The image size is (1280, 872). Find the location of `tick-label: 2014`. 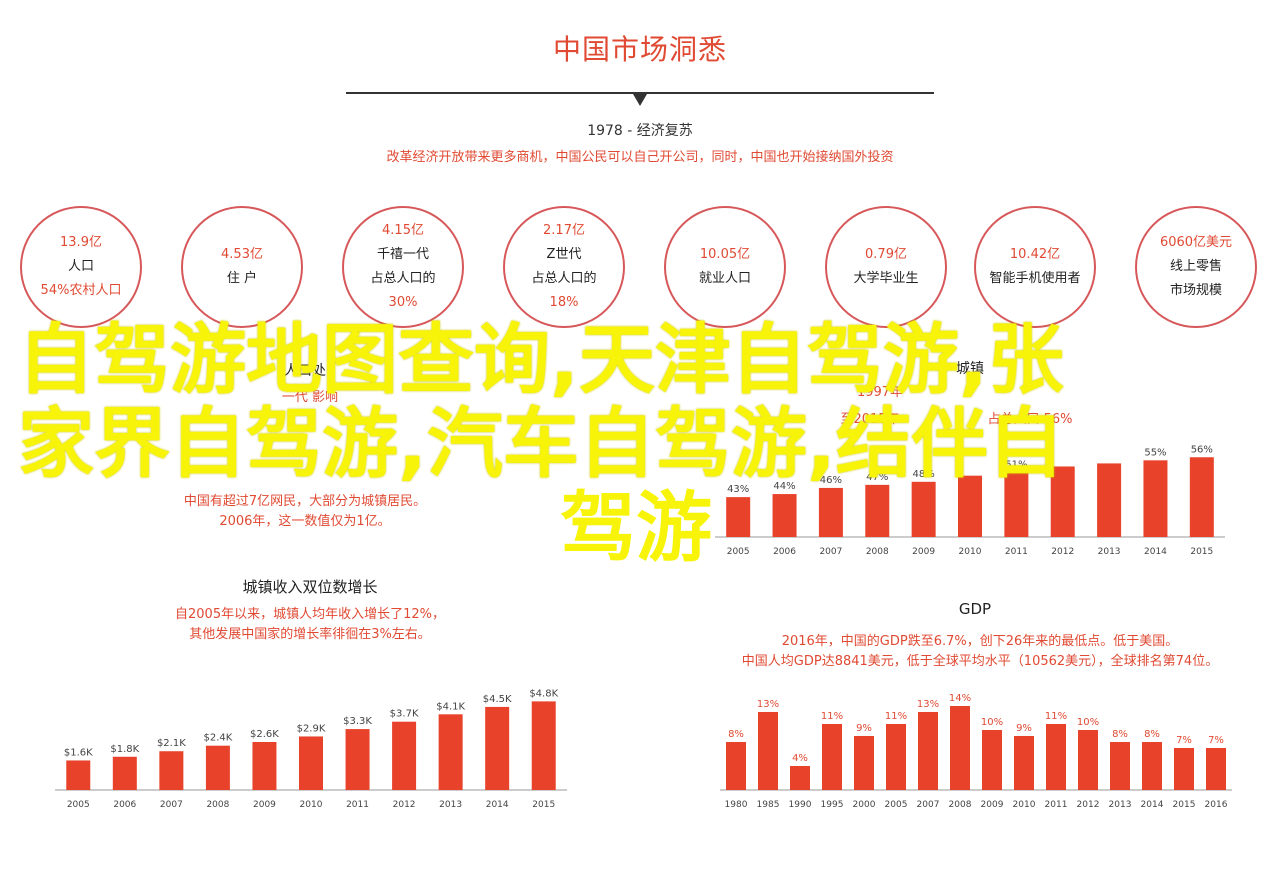

tick-label: 2014 is located at coordinates (1152, 805).